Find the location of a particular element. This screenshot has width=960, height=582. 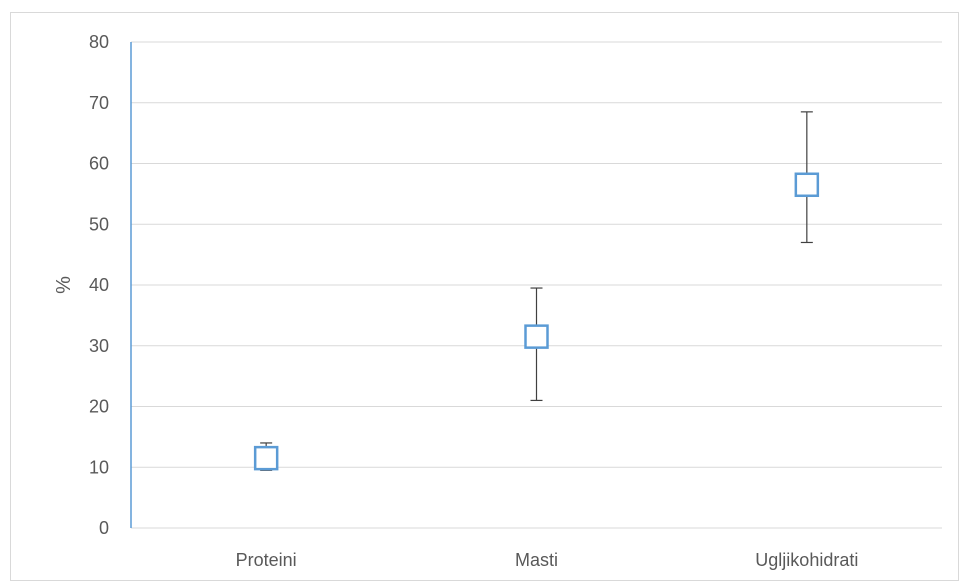

y-tick-label: 70 is located at coordinates (99, 103).